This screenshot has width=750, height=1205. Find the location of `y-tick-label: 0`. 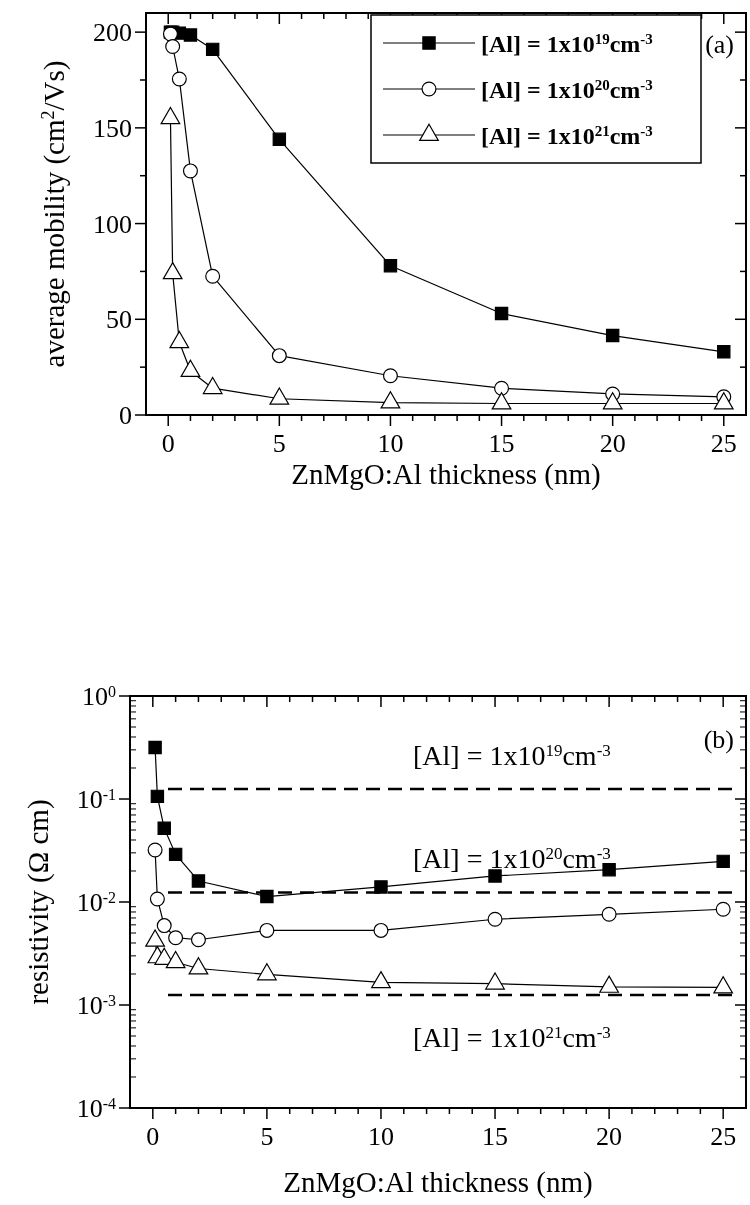

y-tick-label: 0 is located at coordinates (125, 415).